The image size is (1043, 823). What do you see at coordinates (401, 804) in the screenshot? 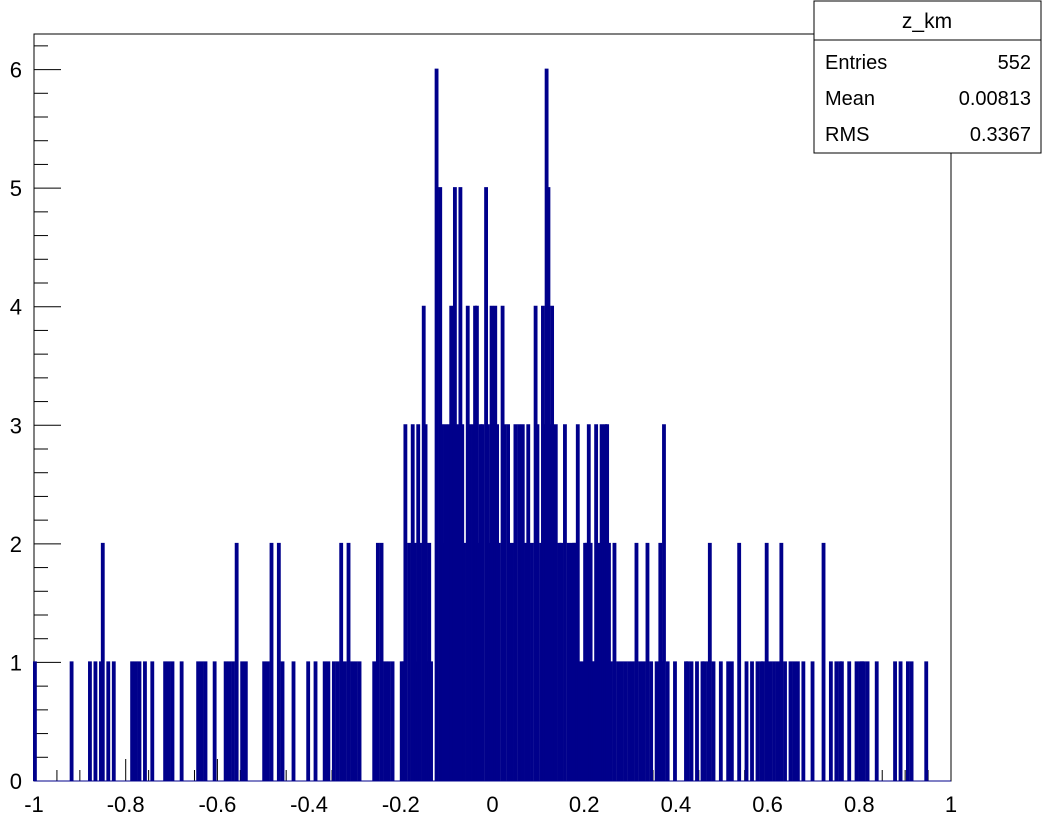
I see `x-tick-label: -0.2` at bounding box center [401, 804].